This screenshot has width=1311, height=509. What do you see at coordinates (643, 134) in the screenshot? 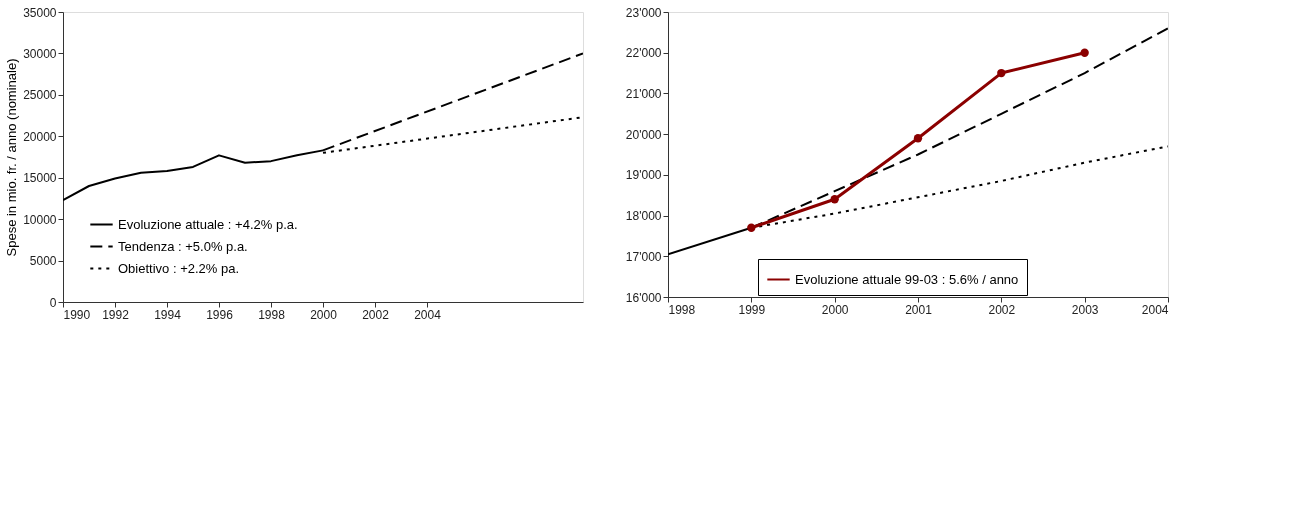
I see `y-tick-label: 20'000` at bounding box center [643, 134].